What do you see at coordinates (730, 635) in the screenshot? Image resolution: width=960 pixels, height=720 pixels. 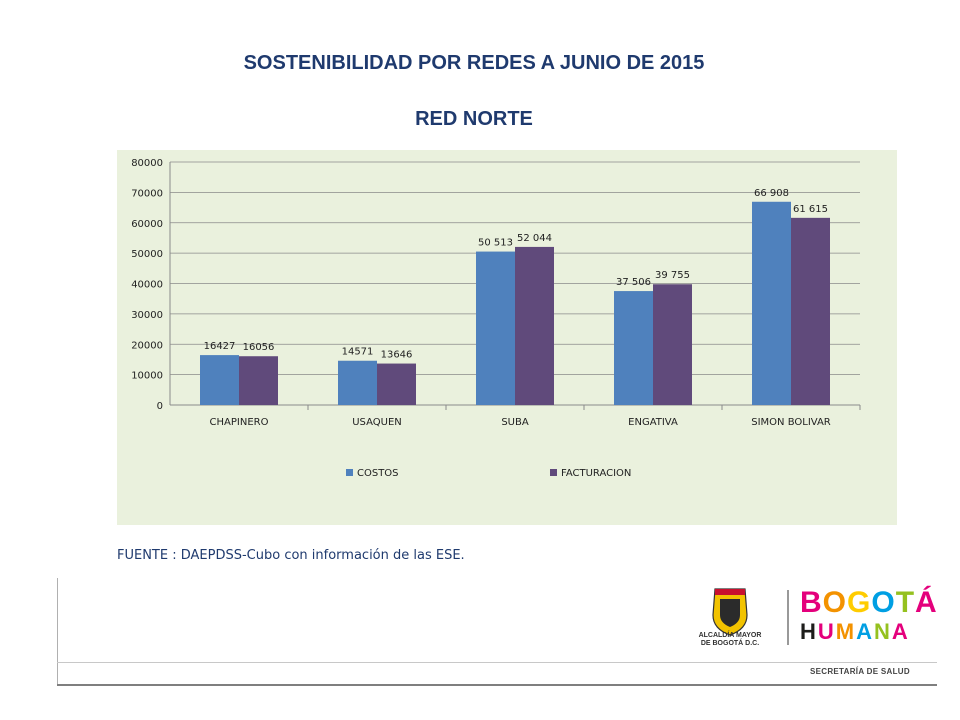 I see `alcaldia-line1: ALCALDÍA MAYOR` at bounding box center [730, 635].